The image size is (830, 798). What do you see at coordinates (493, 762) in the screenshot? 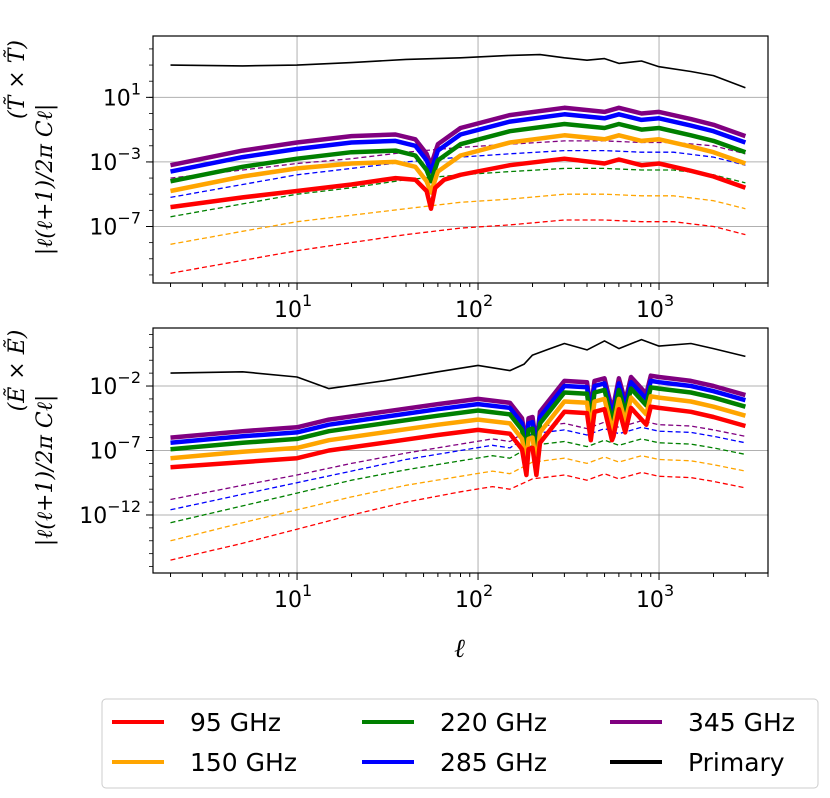
I see `legend-label-285-ghz: 285 GHz` at bounding box center [493, 762].